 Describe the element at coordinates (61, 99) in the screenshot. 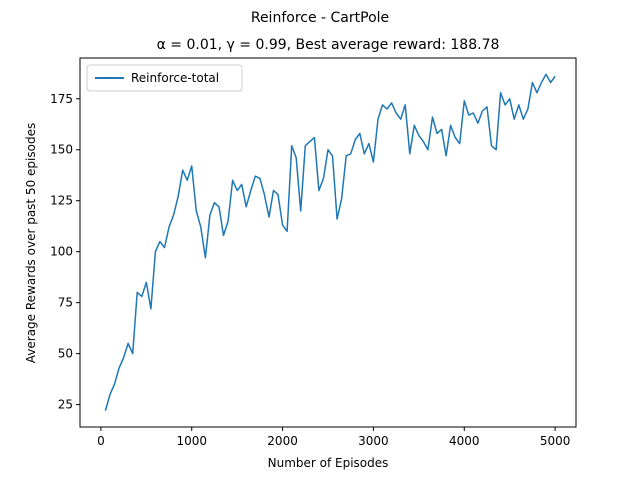

I see `y-tick-label: 175` at that location.